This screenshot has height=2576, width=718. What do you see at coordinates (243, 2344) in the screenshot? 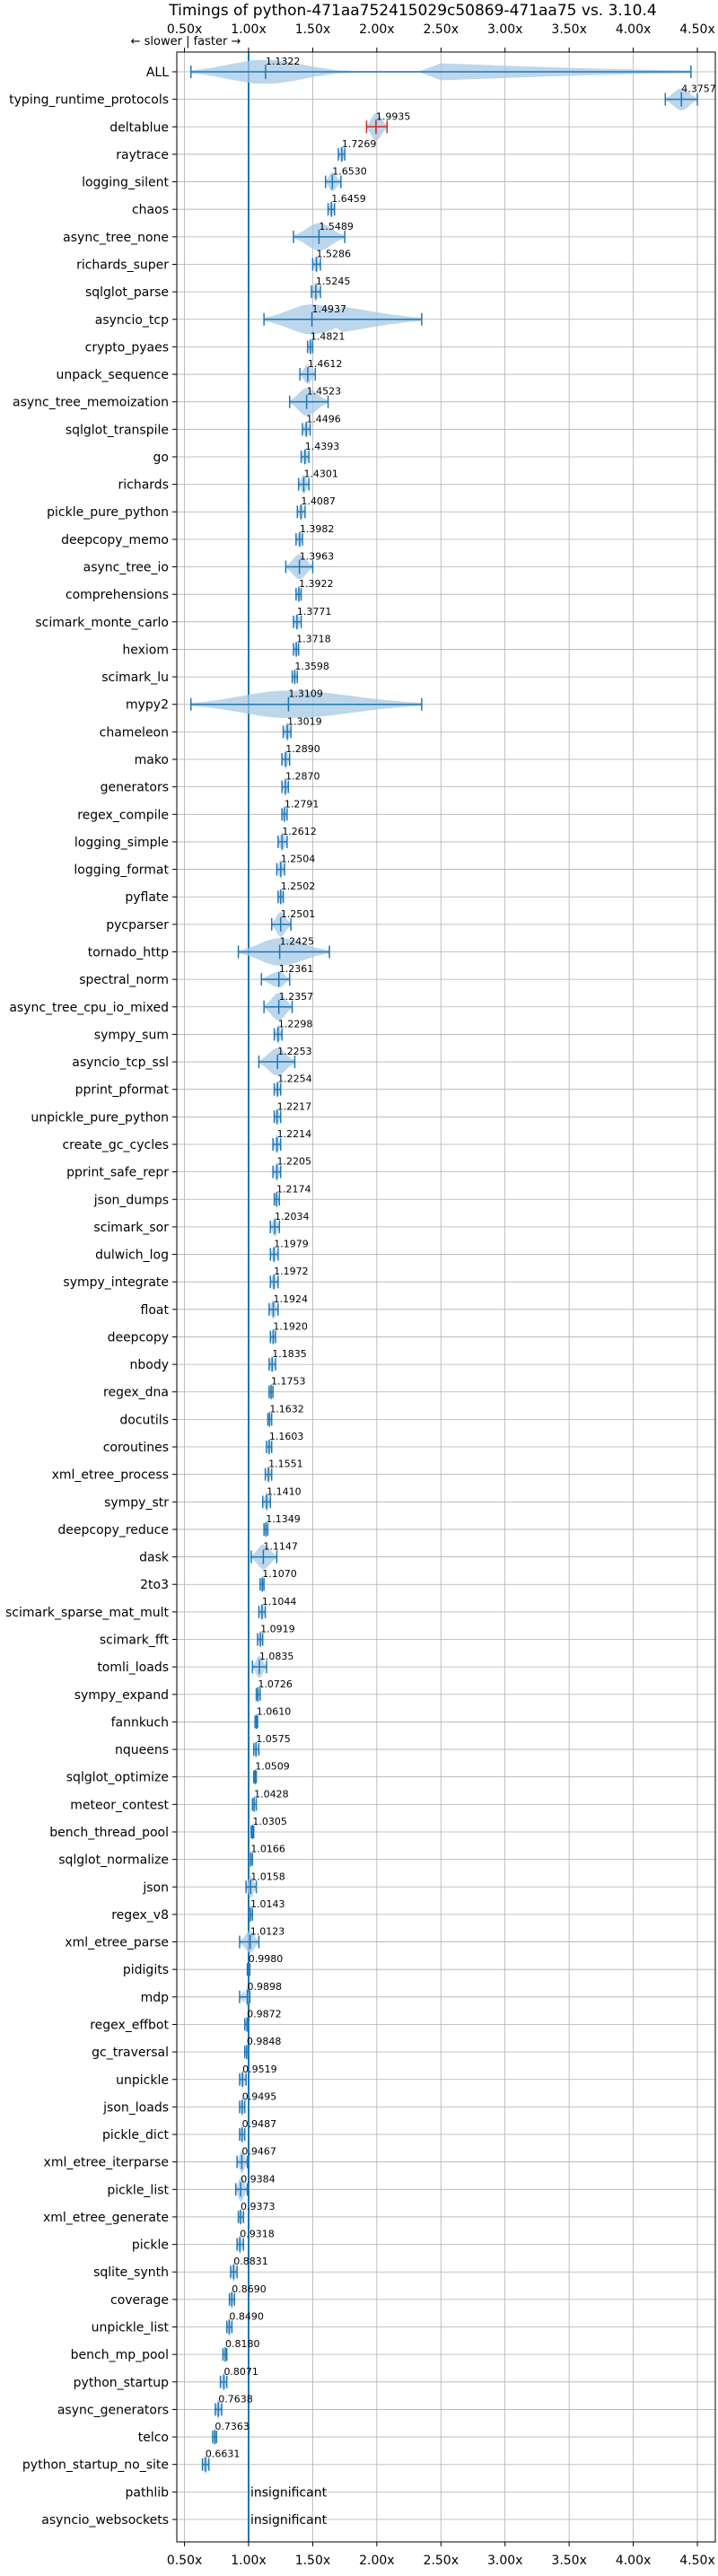
I see `value-label: 0.8180` at bounding box center [243, 2344].